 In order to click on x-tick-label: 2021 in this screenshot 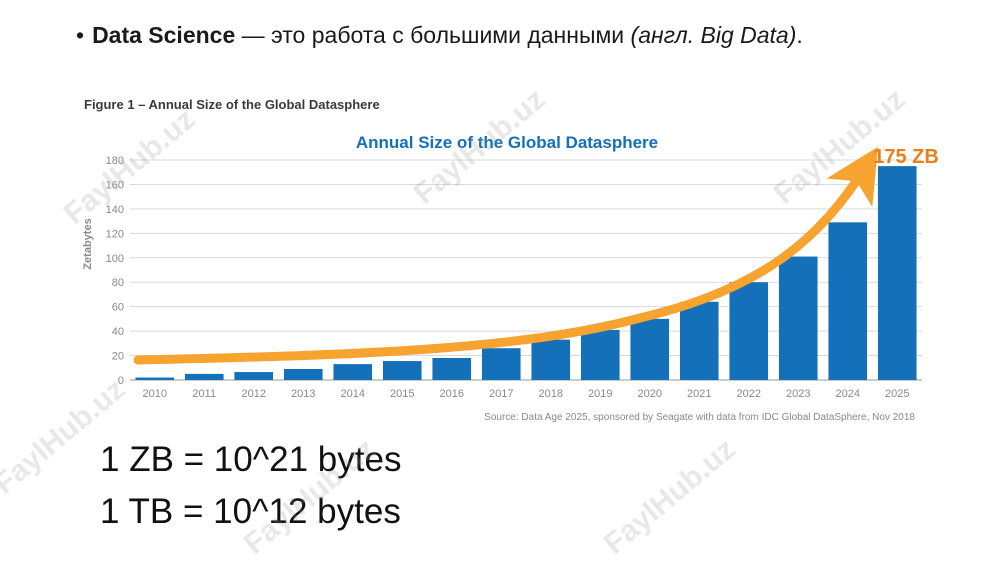, I will do `click(699, 394)`.